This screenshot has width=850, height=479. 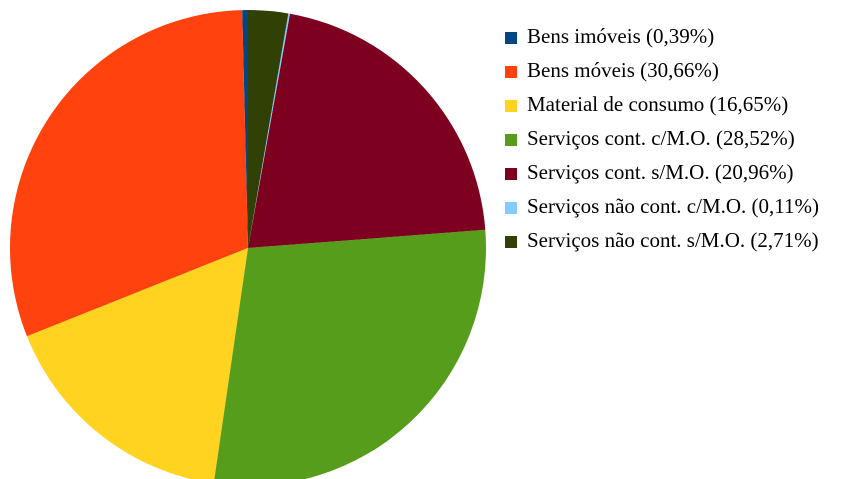 What do you see at coordinates (661, 138) in the screenshot?
I see `legend-label: Serviços cont. c/M.O. (28,52%)` at bounding box center [661, 138].